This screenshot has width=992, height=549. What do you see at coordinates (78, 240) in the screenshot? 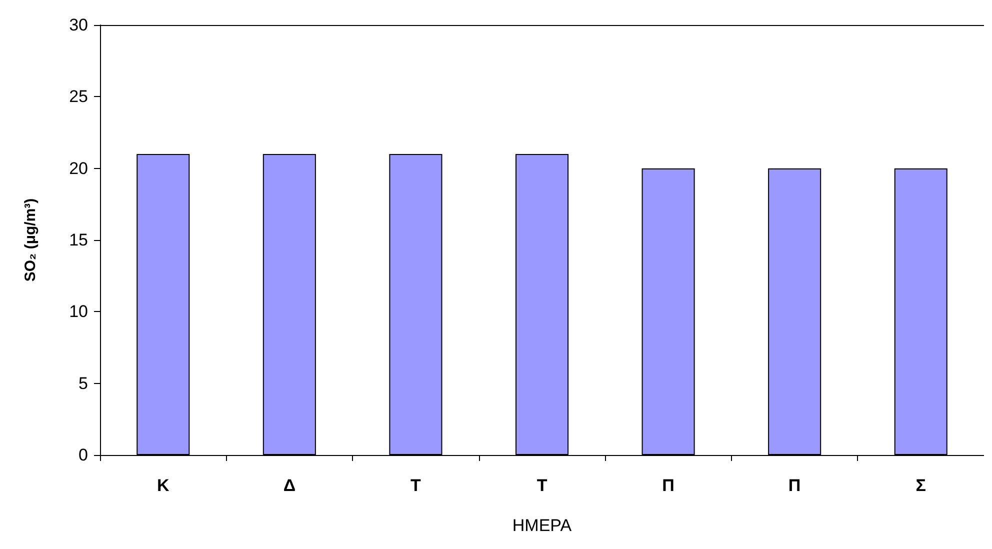
I see `y-tick-label: 15` at bounding box center [78, 240].